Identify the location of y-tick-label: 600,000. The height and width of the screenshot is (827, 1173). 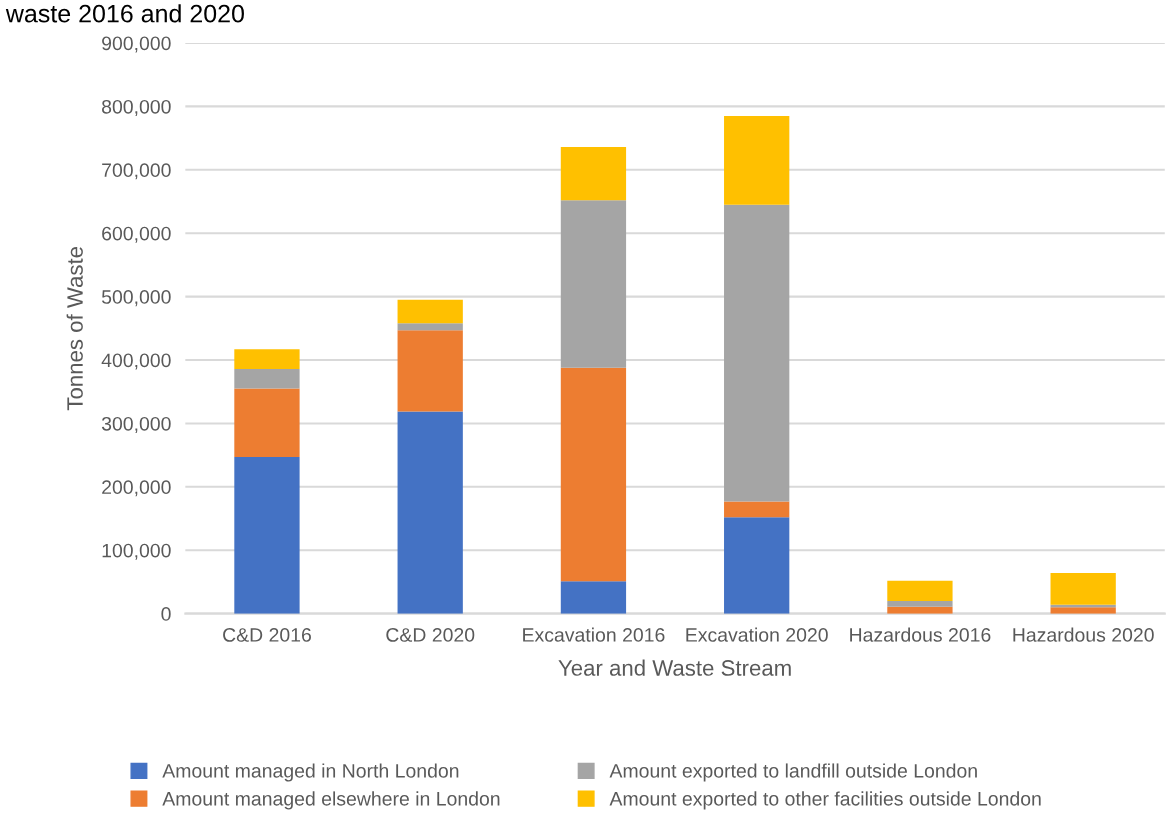
(136, 234).